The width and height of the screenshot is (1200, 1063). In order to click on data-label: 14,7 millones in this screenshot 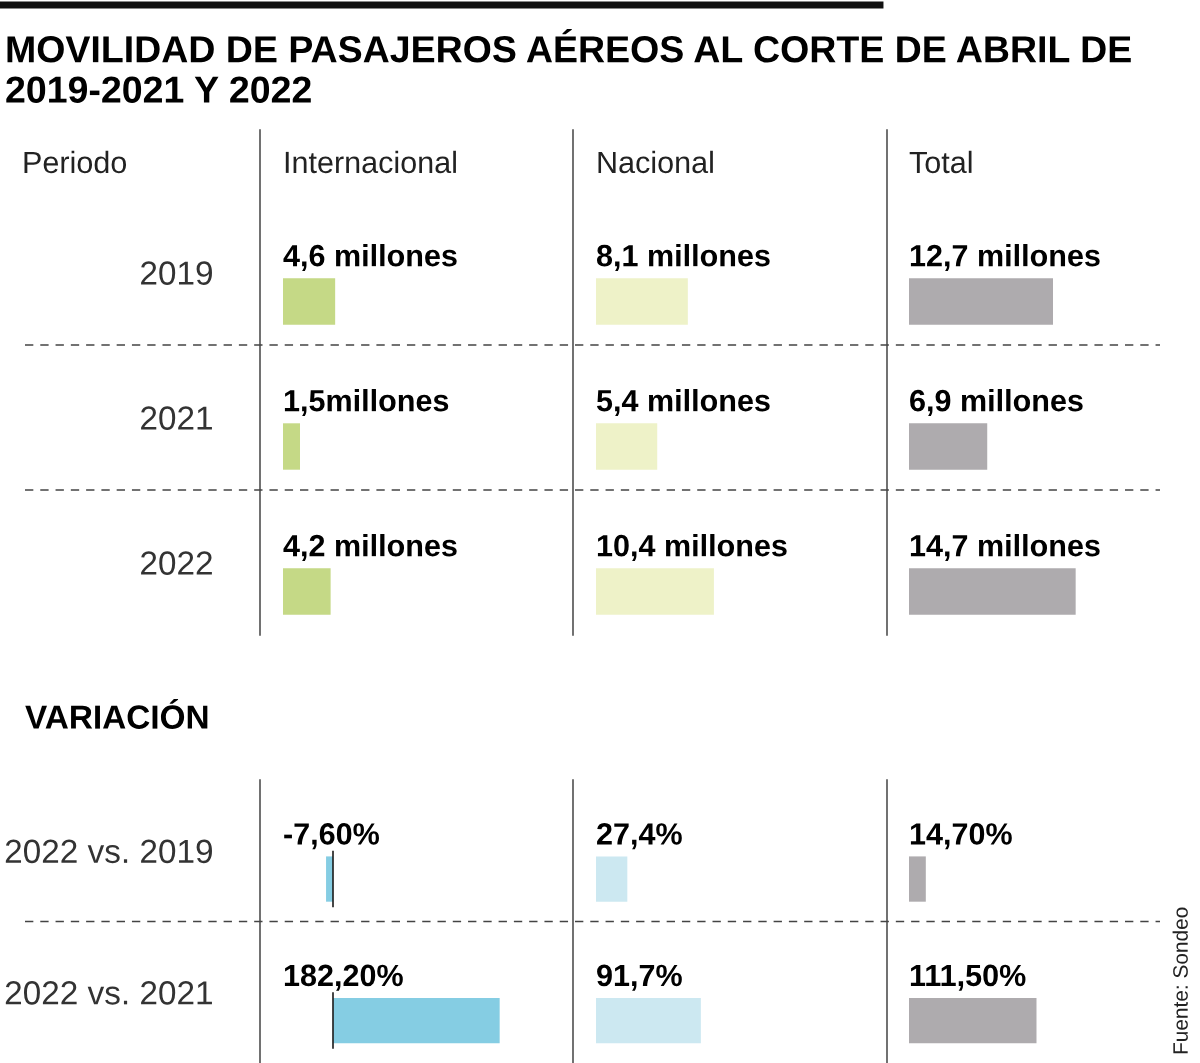, I will do `click(1005, 547)`.